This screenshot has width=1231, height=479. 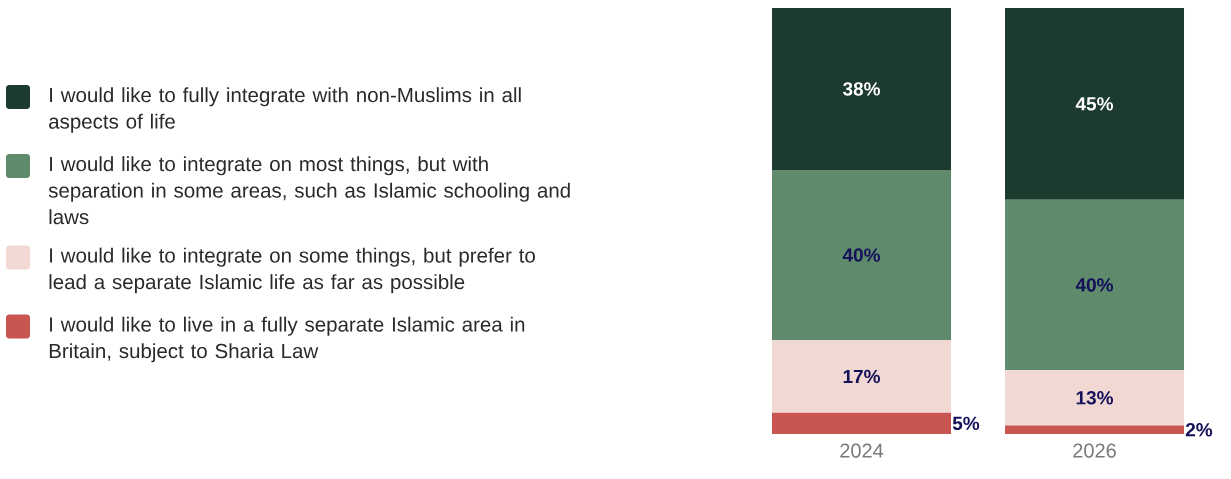 I want to click on legend-label: I would like to integrate on some things, but prefer to lead a separate Islamic life as far as possible, so click(x=292, y=270).